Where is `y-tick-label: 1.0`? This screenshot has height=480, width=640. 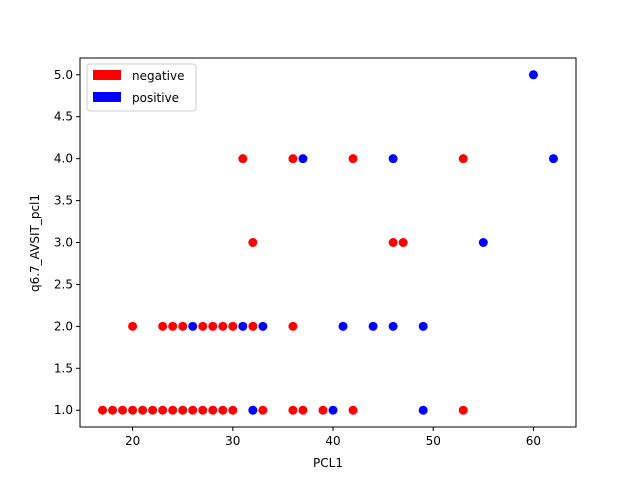 y-tick-label: 1.0 is located at coordinates (63, 410).